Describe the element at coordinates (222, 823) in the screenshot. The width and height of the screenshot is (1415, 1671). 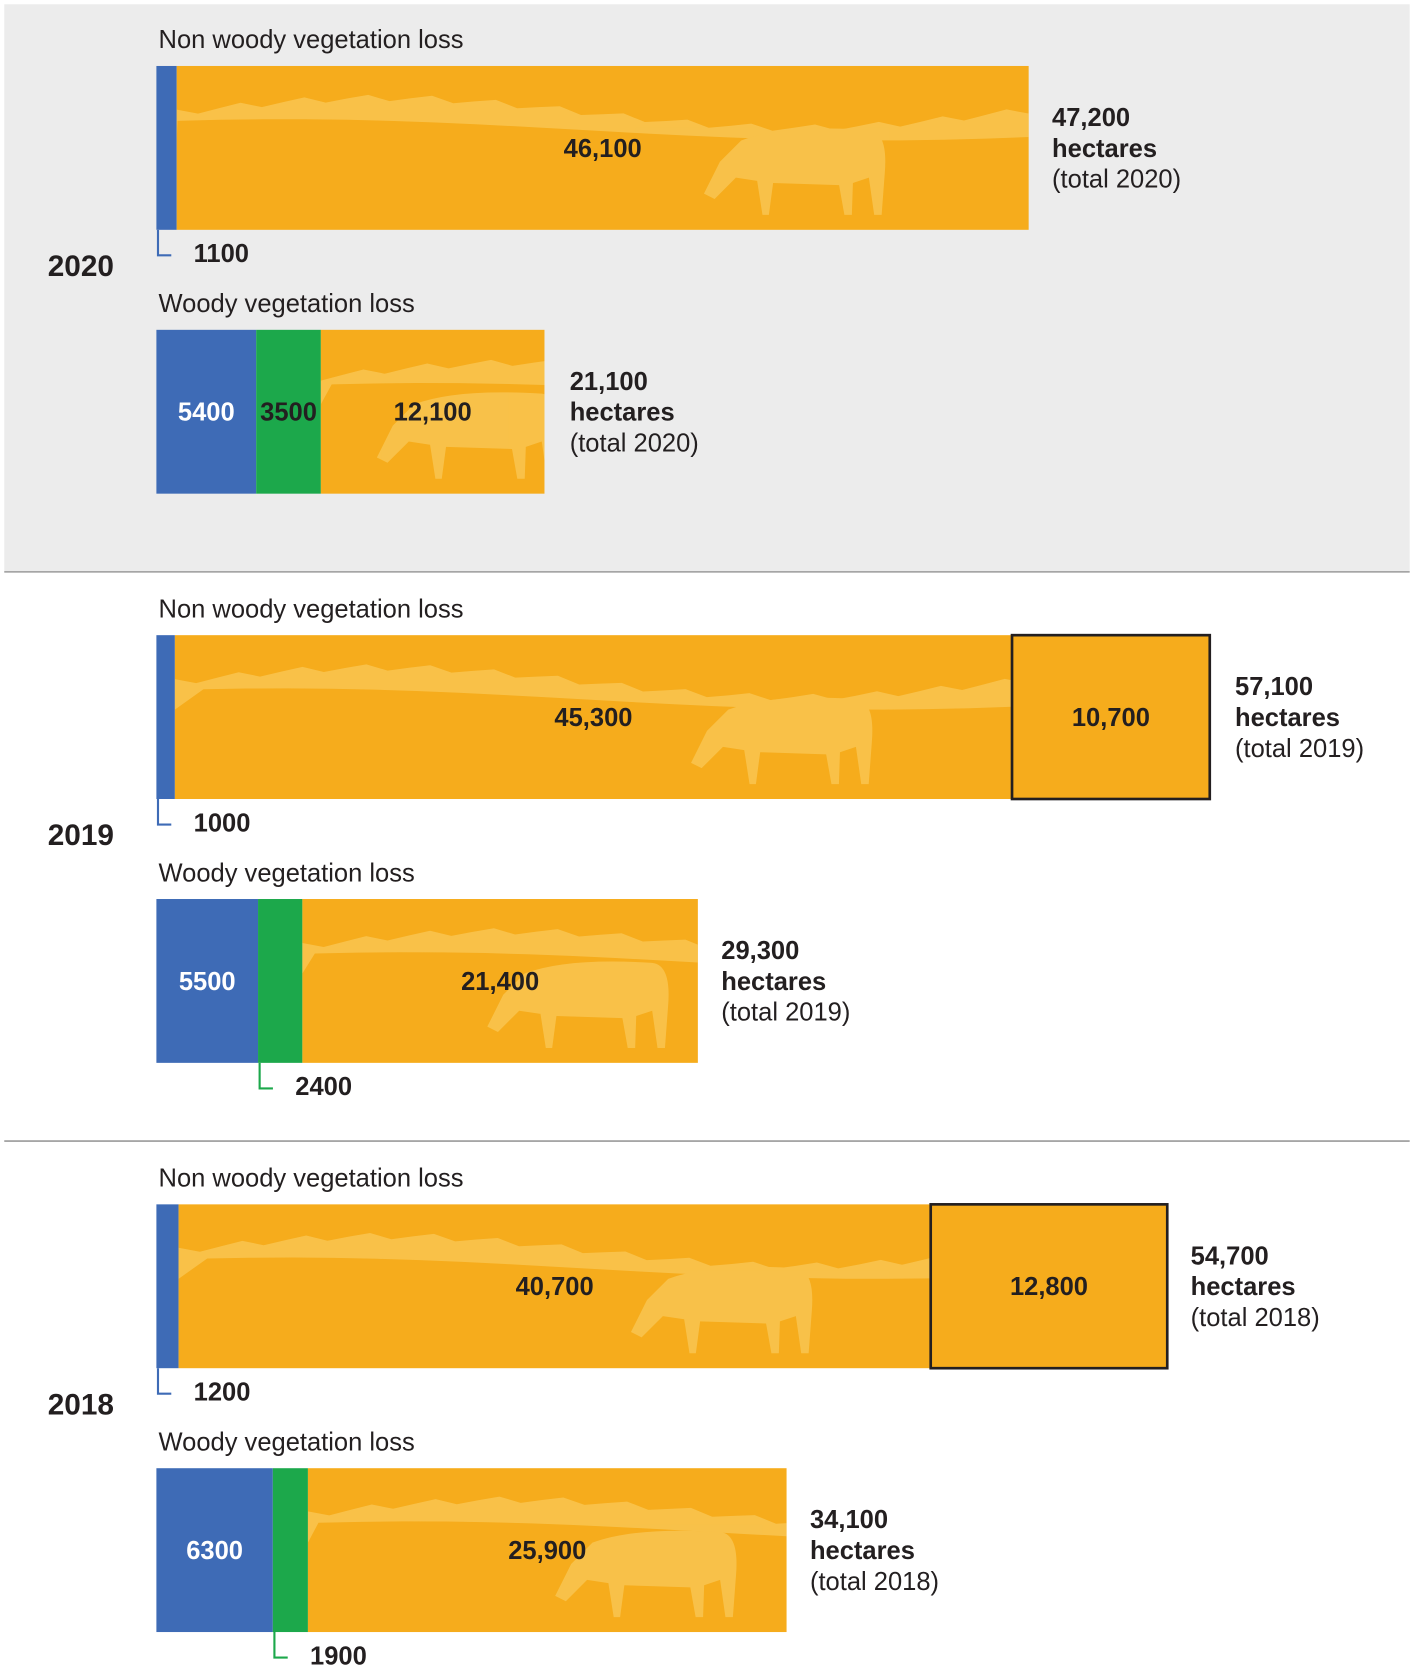
I see `value-label: 1000` at that location.